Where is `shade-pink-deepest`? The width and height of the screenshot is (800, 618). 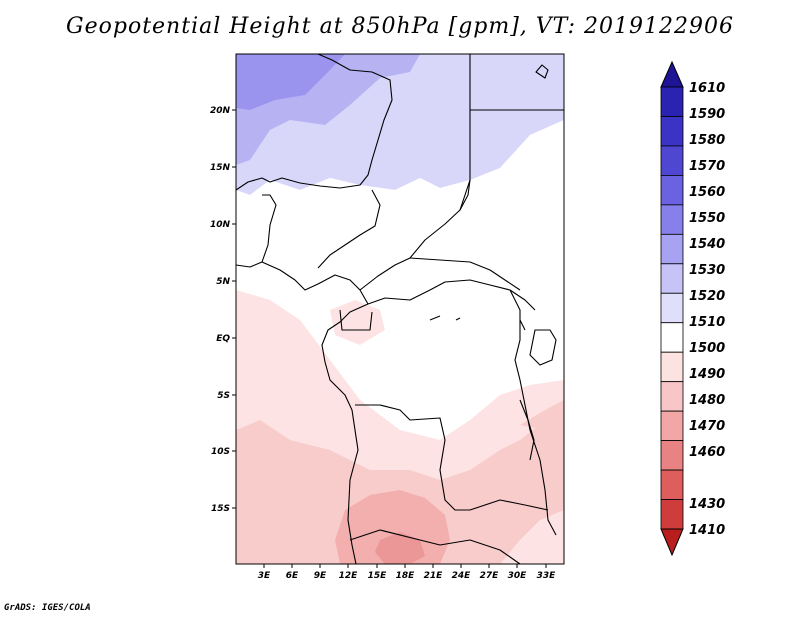 shade-pink-deepest is located at coordinates (400, 548).